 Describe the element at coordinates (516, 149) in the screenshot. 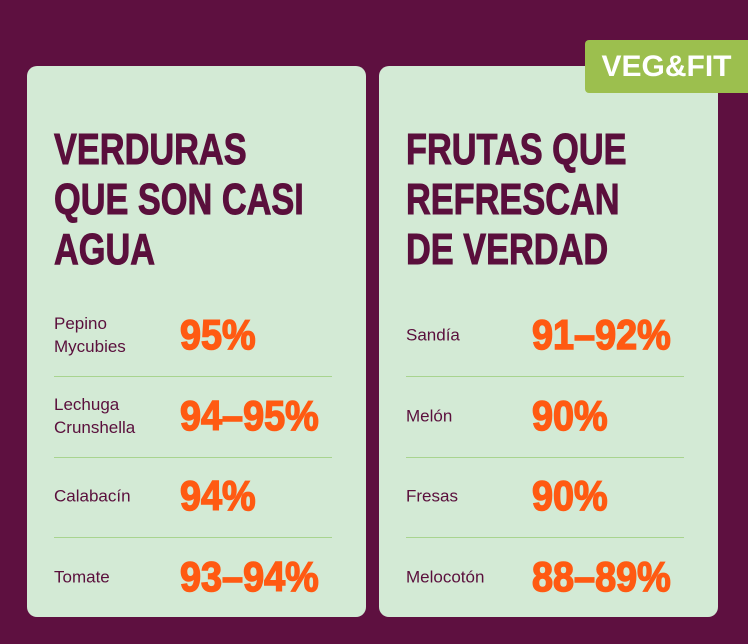

I see `card-title-line: FRUTAS QUE` at that location.